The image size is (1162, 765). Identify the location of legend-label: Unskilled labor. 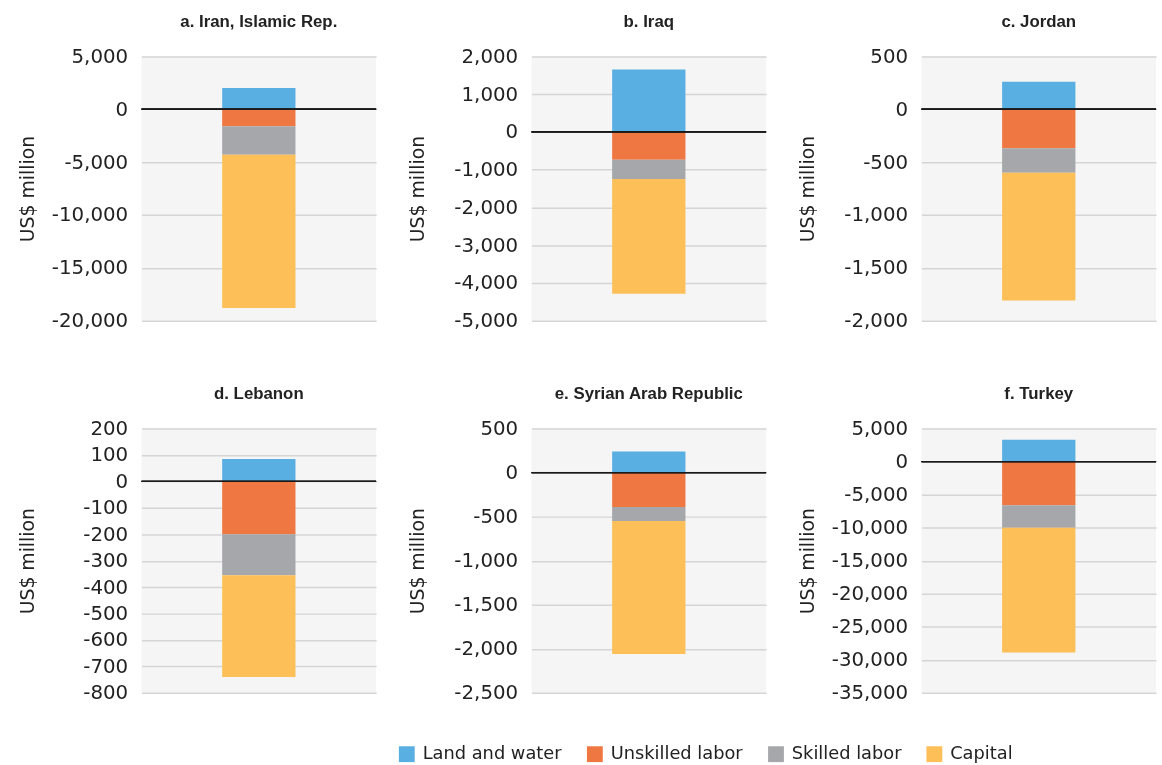
(677, 753).